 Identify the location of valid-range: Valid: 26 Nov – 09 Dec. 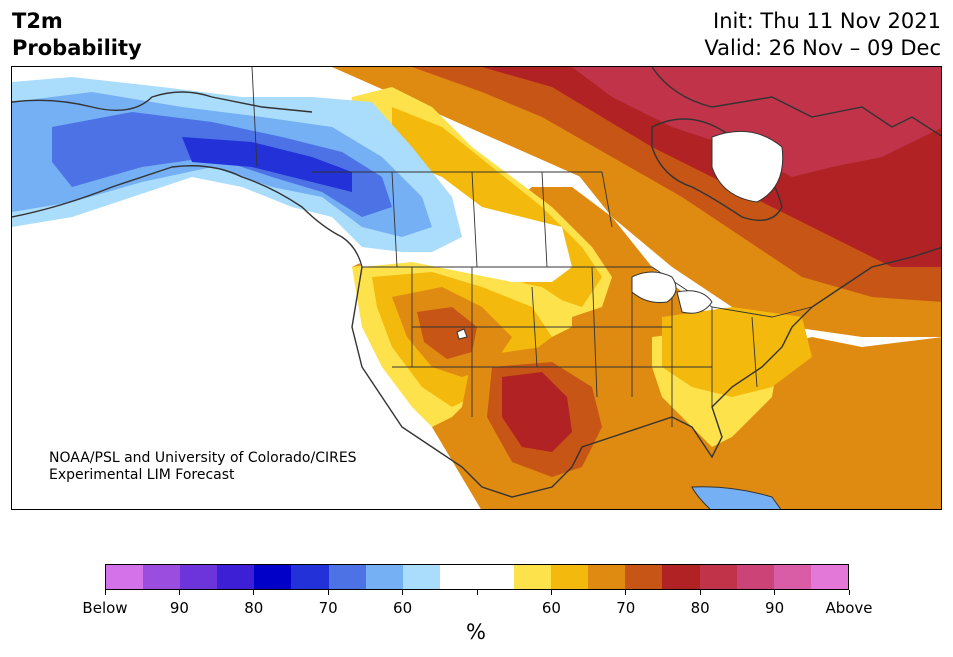
(822, 48).